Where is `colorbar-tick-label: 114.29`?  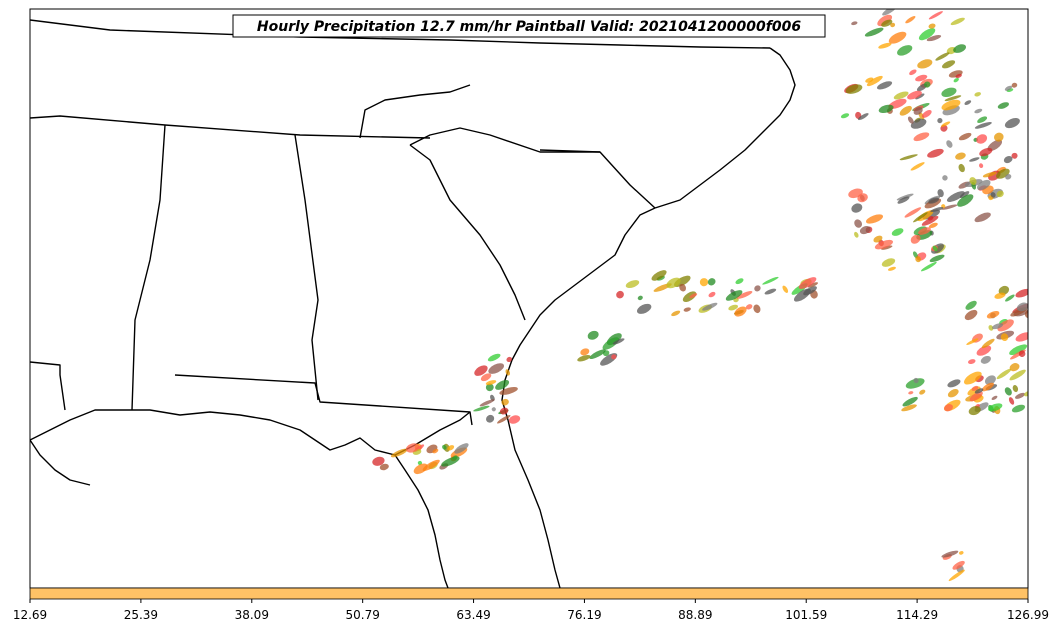
colorbar-tick-label: 114.29 is located at coordinates (917, 615).